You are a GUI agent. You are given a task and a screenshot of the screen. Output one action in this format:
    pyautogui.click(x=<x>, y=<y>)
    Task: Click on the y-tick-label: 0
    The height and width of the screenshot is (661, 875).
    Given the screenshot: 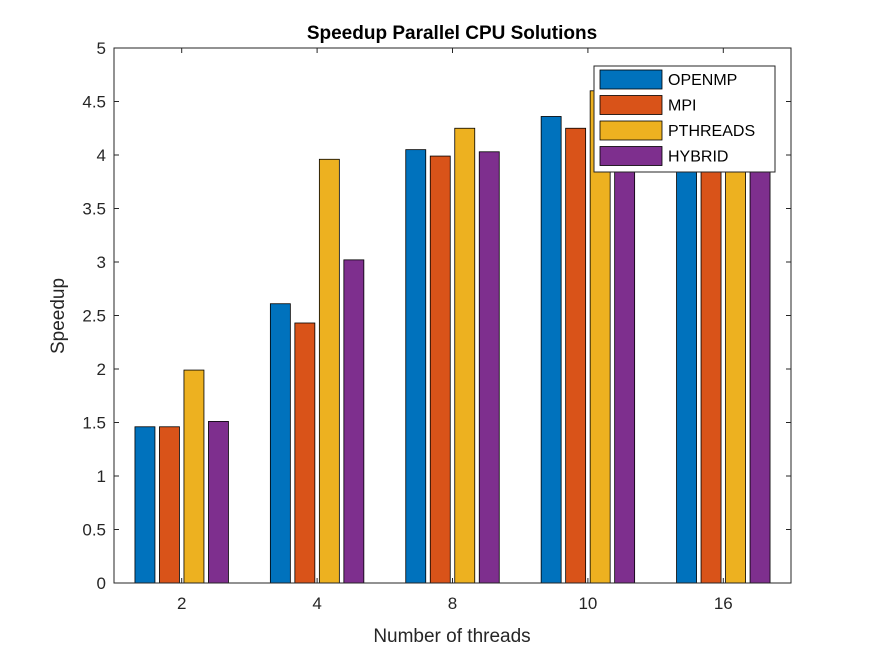 What is the action you would take?
    pyautogui.click(x=101, y=583)
    